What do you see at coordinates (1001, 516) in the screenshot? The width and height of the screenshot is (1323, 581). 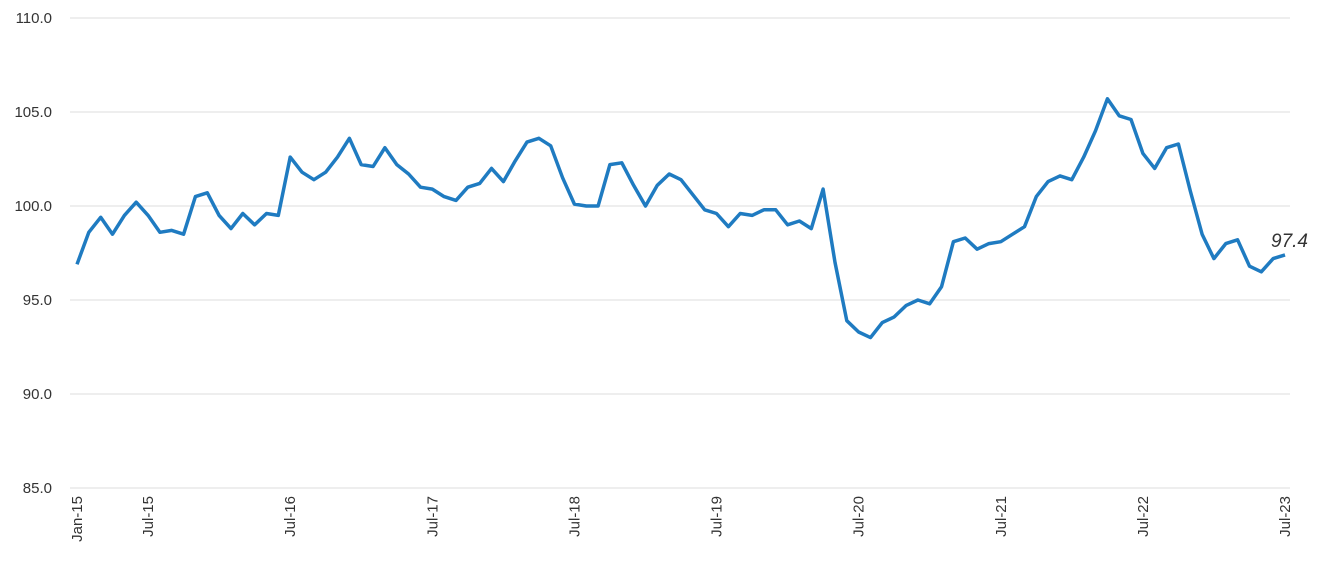 I see `x-tick-label: Jul-21` at bounding box center [1001, 516].